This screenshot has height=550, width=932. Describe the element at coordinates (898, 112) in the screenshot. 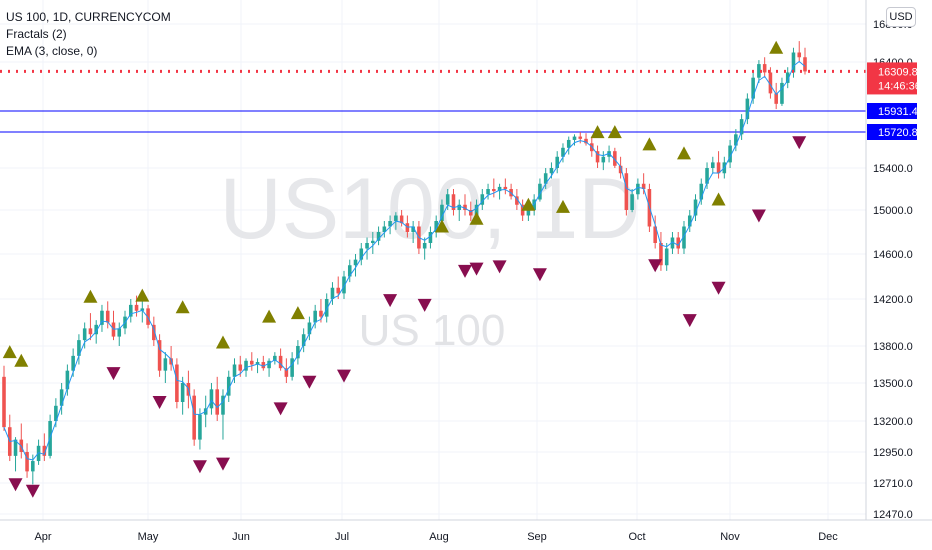

I see `line-price-value: 15931.4` at that location.